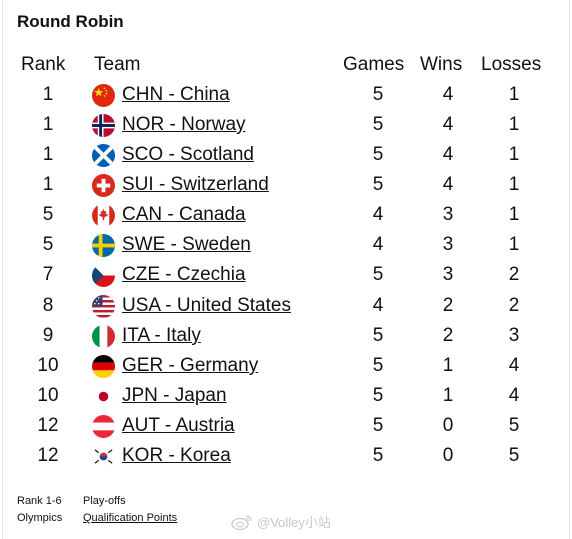 Image resolution: width=572 pixels, height=539 pixels. What do you see at coordinates (287, 245) in the screenshot?
I see `table-row: 5 SWE - Sweden 4 3 1` at bounding box center [287, 245].